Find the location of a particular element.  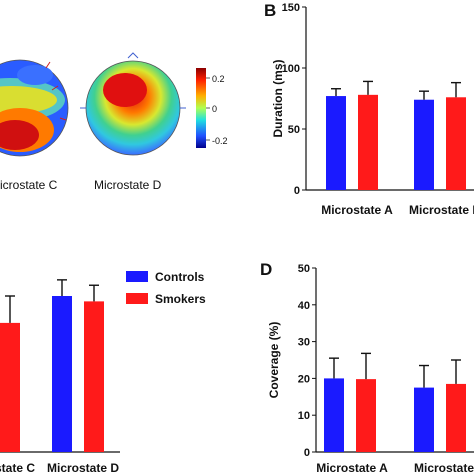

topomap-microstate-c is located at coordinates (34, 108).